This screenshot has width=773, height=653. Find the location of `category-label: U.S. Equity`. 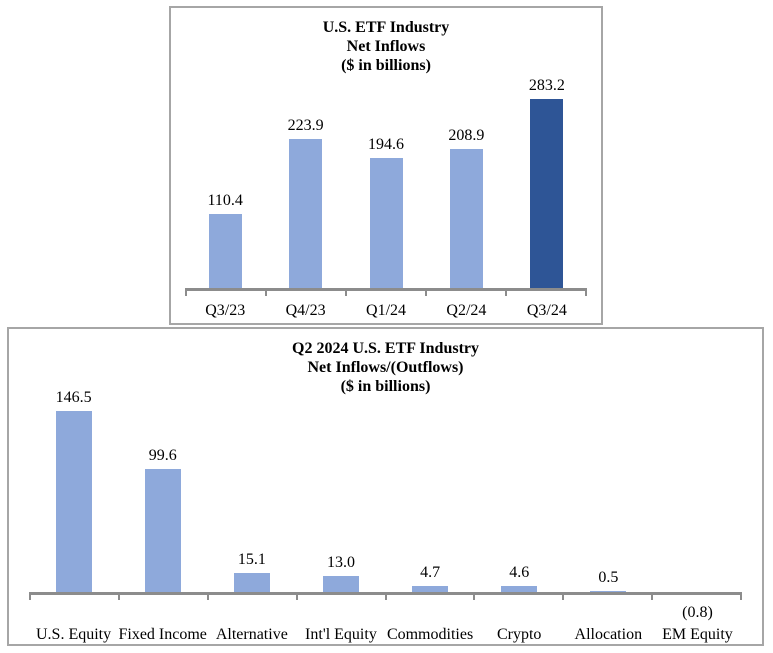

category-label: U.S. Equity is located at coordinates (74, 634).